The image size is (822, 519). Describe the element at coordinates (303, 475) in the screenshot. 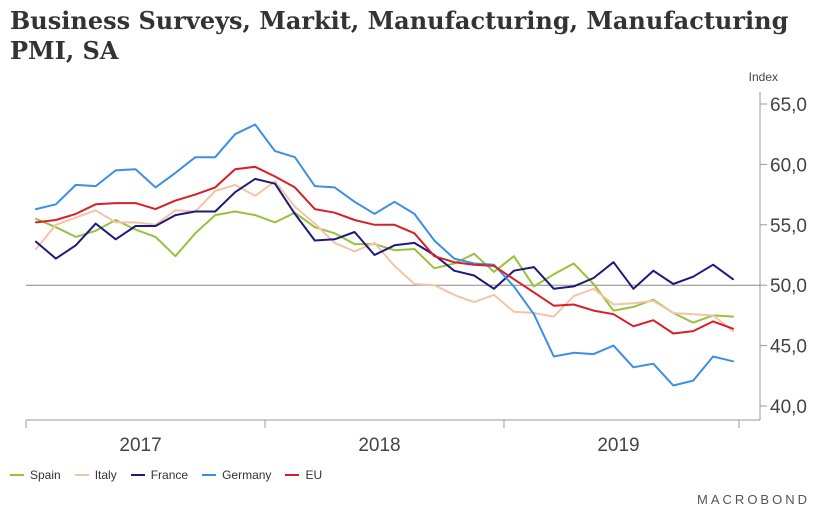

I see `legend-item-eu: EU` at that location.